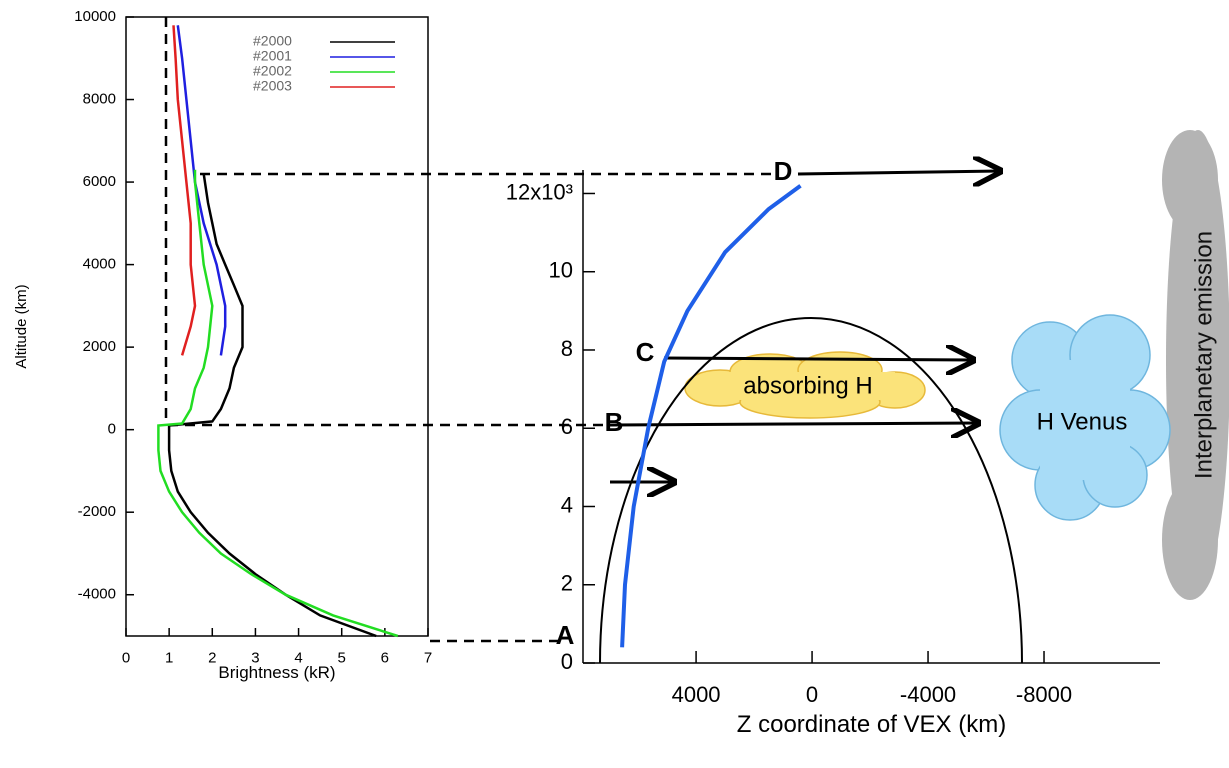 The width and height of the screenshot is (1229, 768). I want to click on y-tick-label: 6, so click(567, 426).